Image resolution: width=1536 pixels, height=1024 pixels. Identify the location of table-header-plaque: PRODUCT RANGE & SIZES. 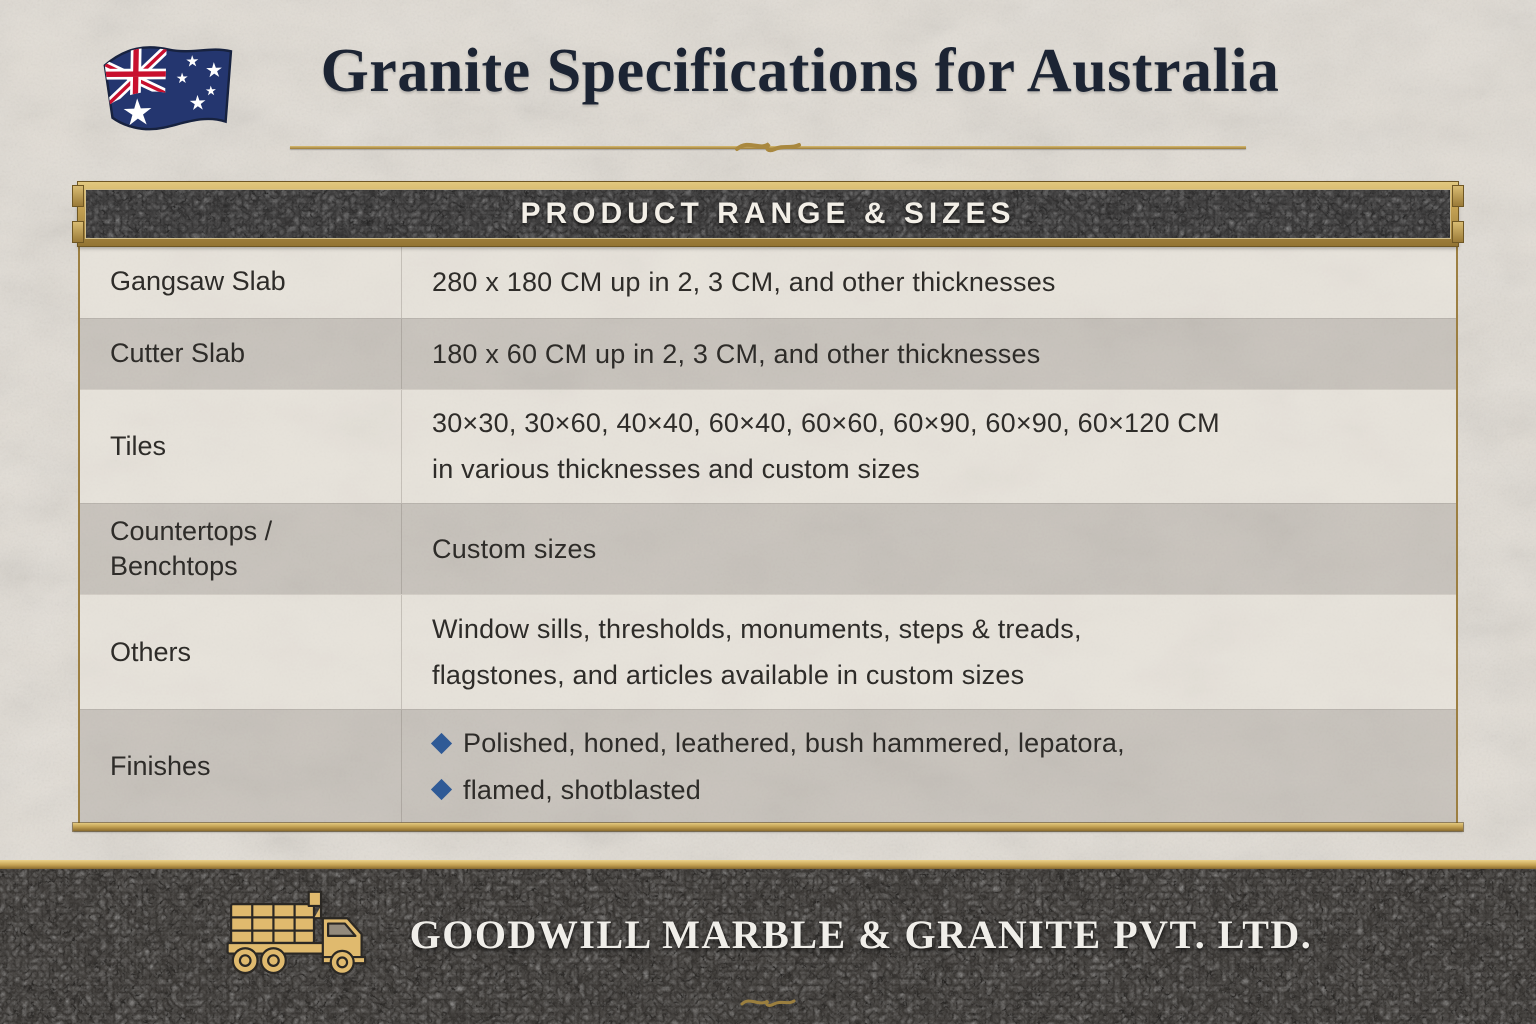
(768, 214).